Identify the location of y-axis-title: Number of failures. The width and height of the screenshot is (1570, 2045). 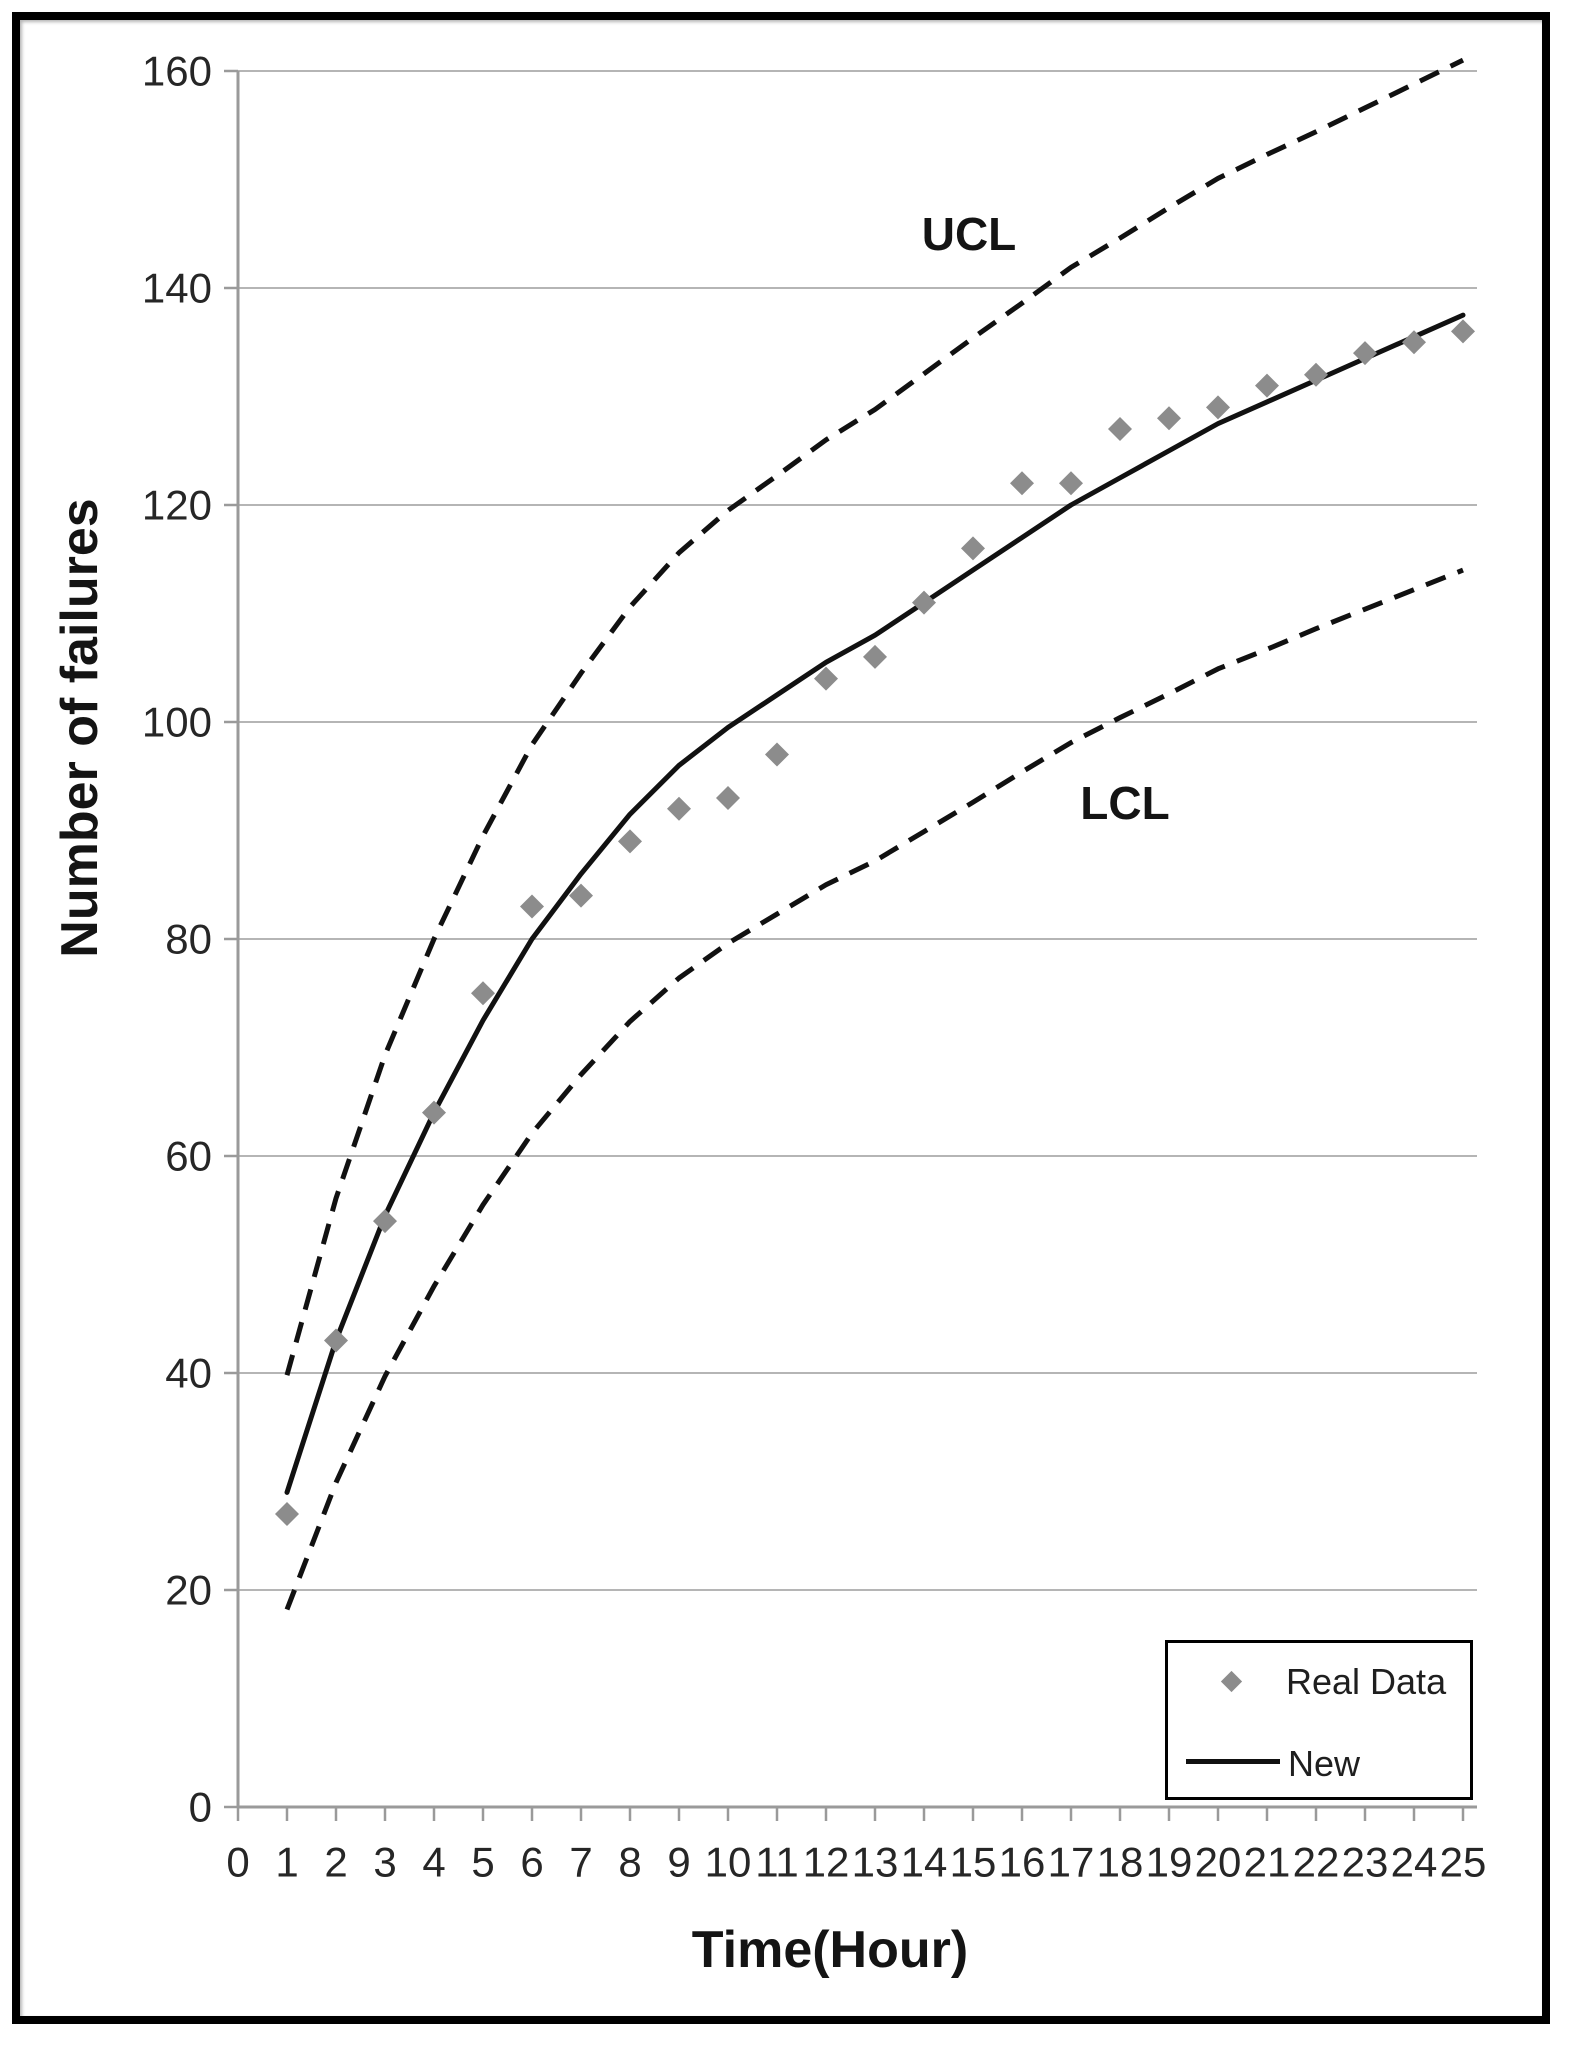
(80, 728).